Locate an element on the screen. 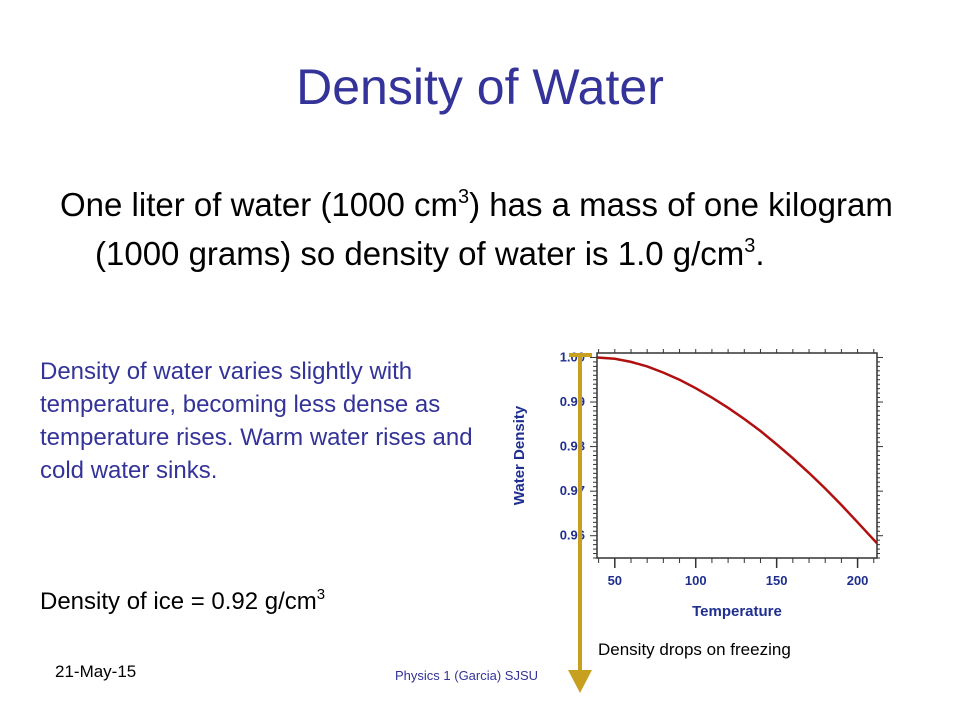  freezing-arrow-icon is located at coordinates (580, 523).